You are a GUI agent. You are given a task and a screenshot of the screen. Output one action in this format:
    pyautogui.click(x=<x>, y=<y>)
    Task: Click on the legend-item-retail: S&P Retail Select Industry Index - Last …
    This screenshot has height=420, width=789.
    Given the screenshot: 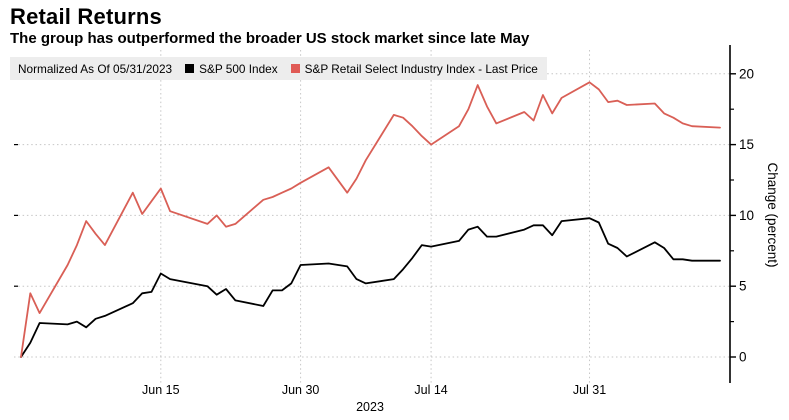 What is the action you would take?
    pyautogui.click(x=414, y=68)
    